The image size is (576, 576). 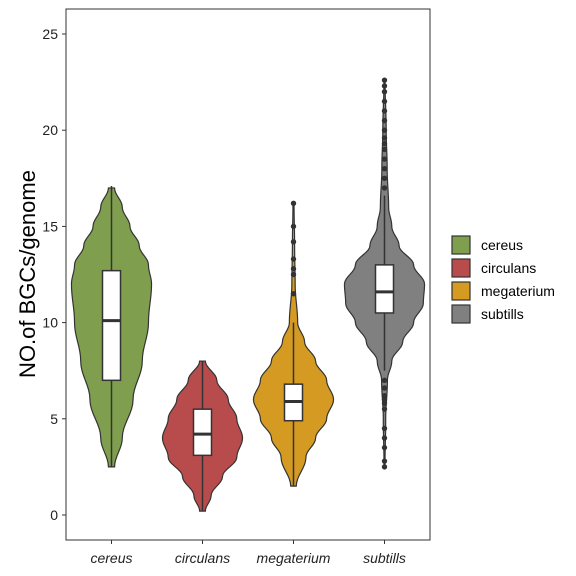 What do you see at coordinates (294, 558) in the screenshot?
I see `x-tick-label-megaterium: megaterium` at bounding box center [294, 558].